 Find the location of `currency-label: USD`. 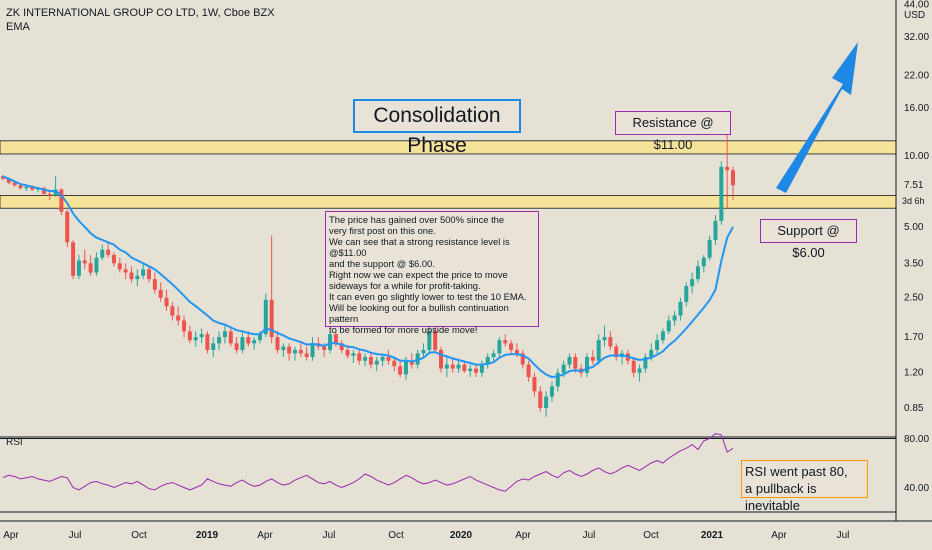

currency-label: USD is located at coordinates (914, 15).